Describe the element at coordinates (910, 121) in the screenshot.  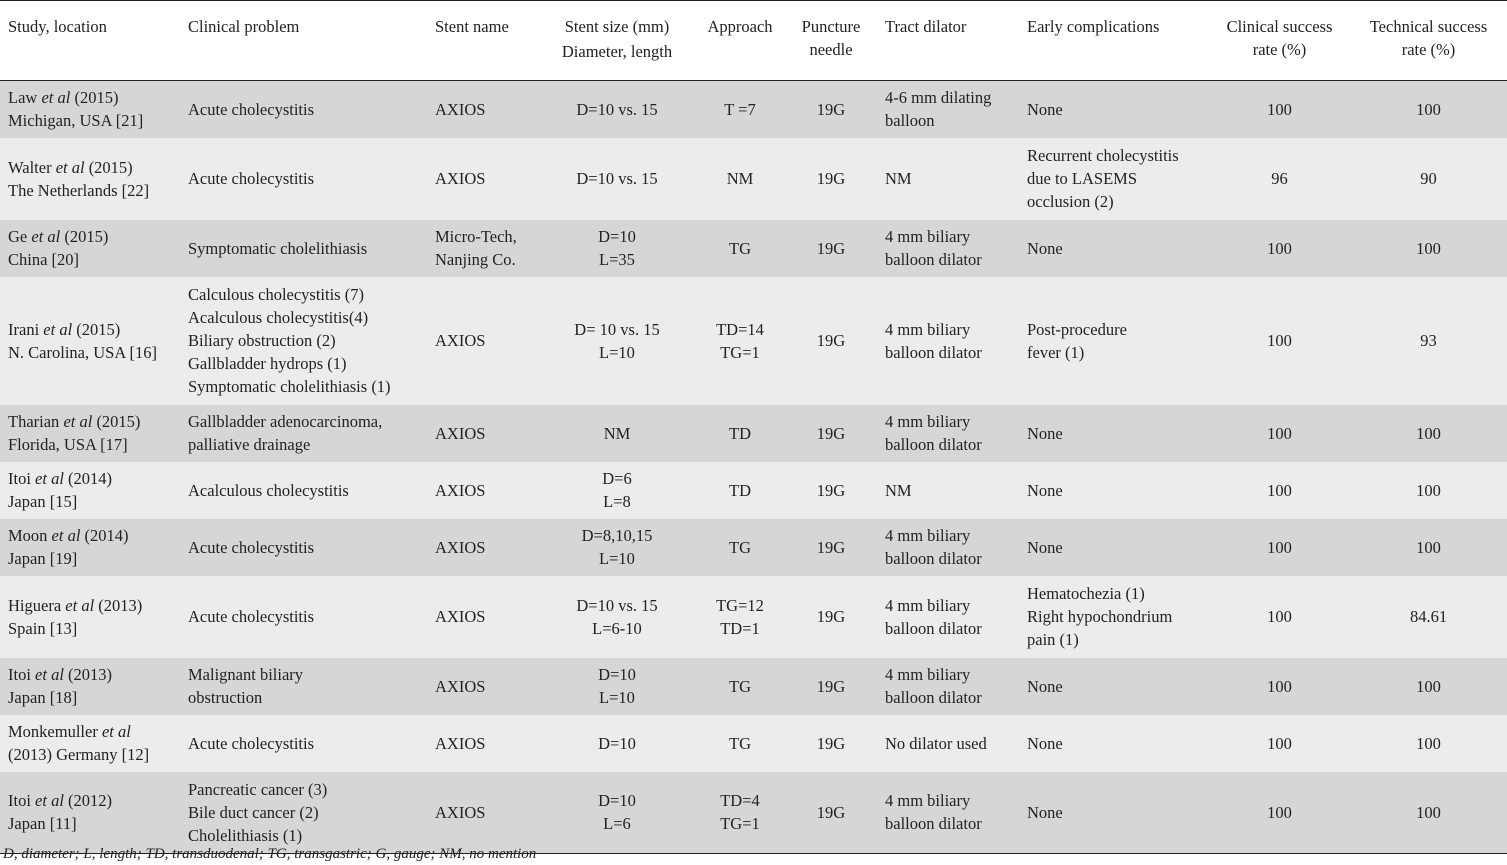
I see `tract-dilator-line: balloon` at that location.